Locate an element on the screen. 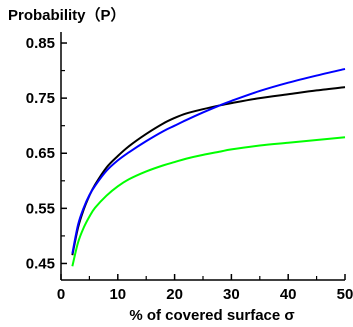 The width and height of the screenshot is (353, 327). y-axis-title: Probability（P） is located at coordinates (67, 15).